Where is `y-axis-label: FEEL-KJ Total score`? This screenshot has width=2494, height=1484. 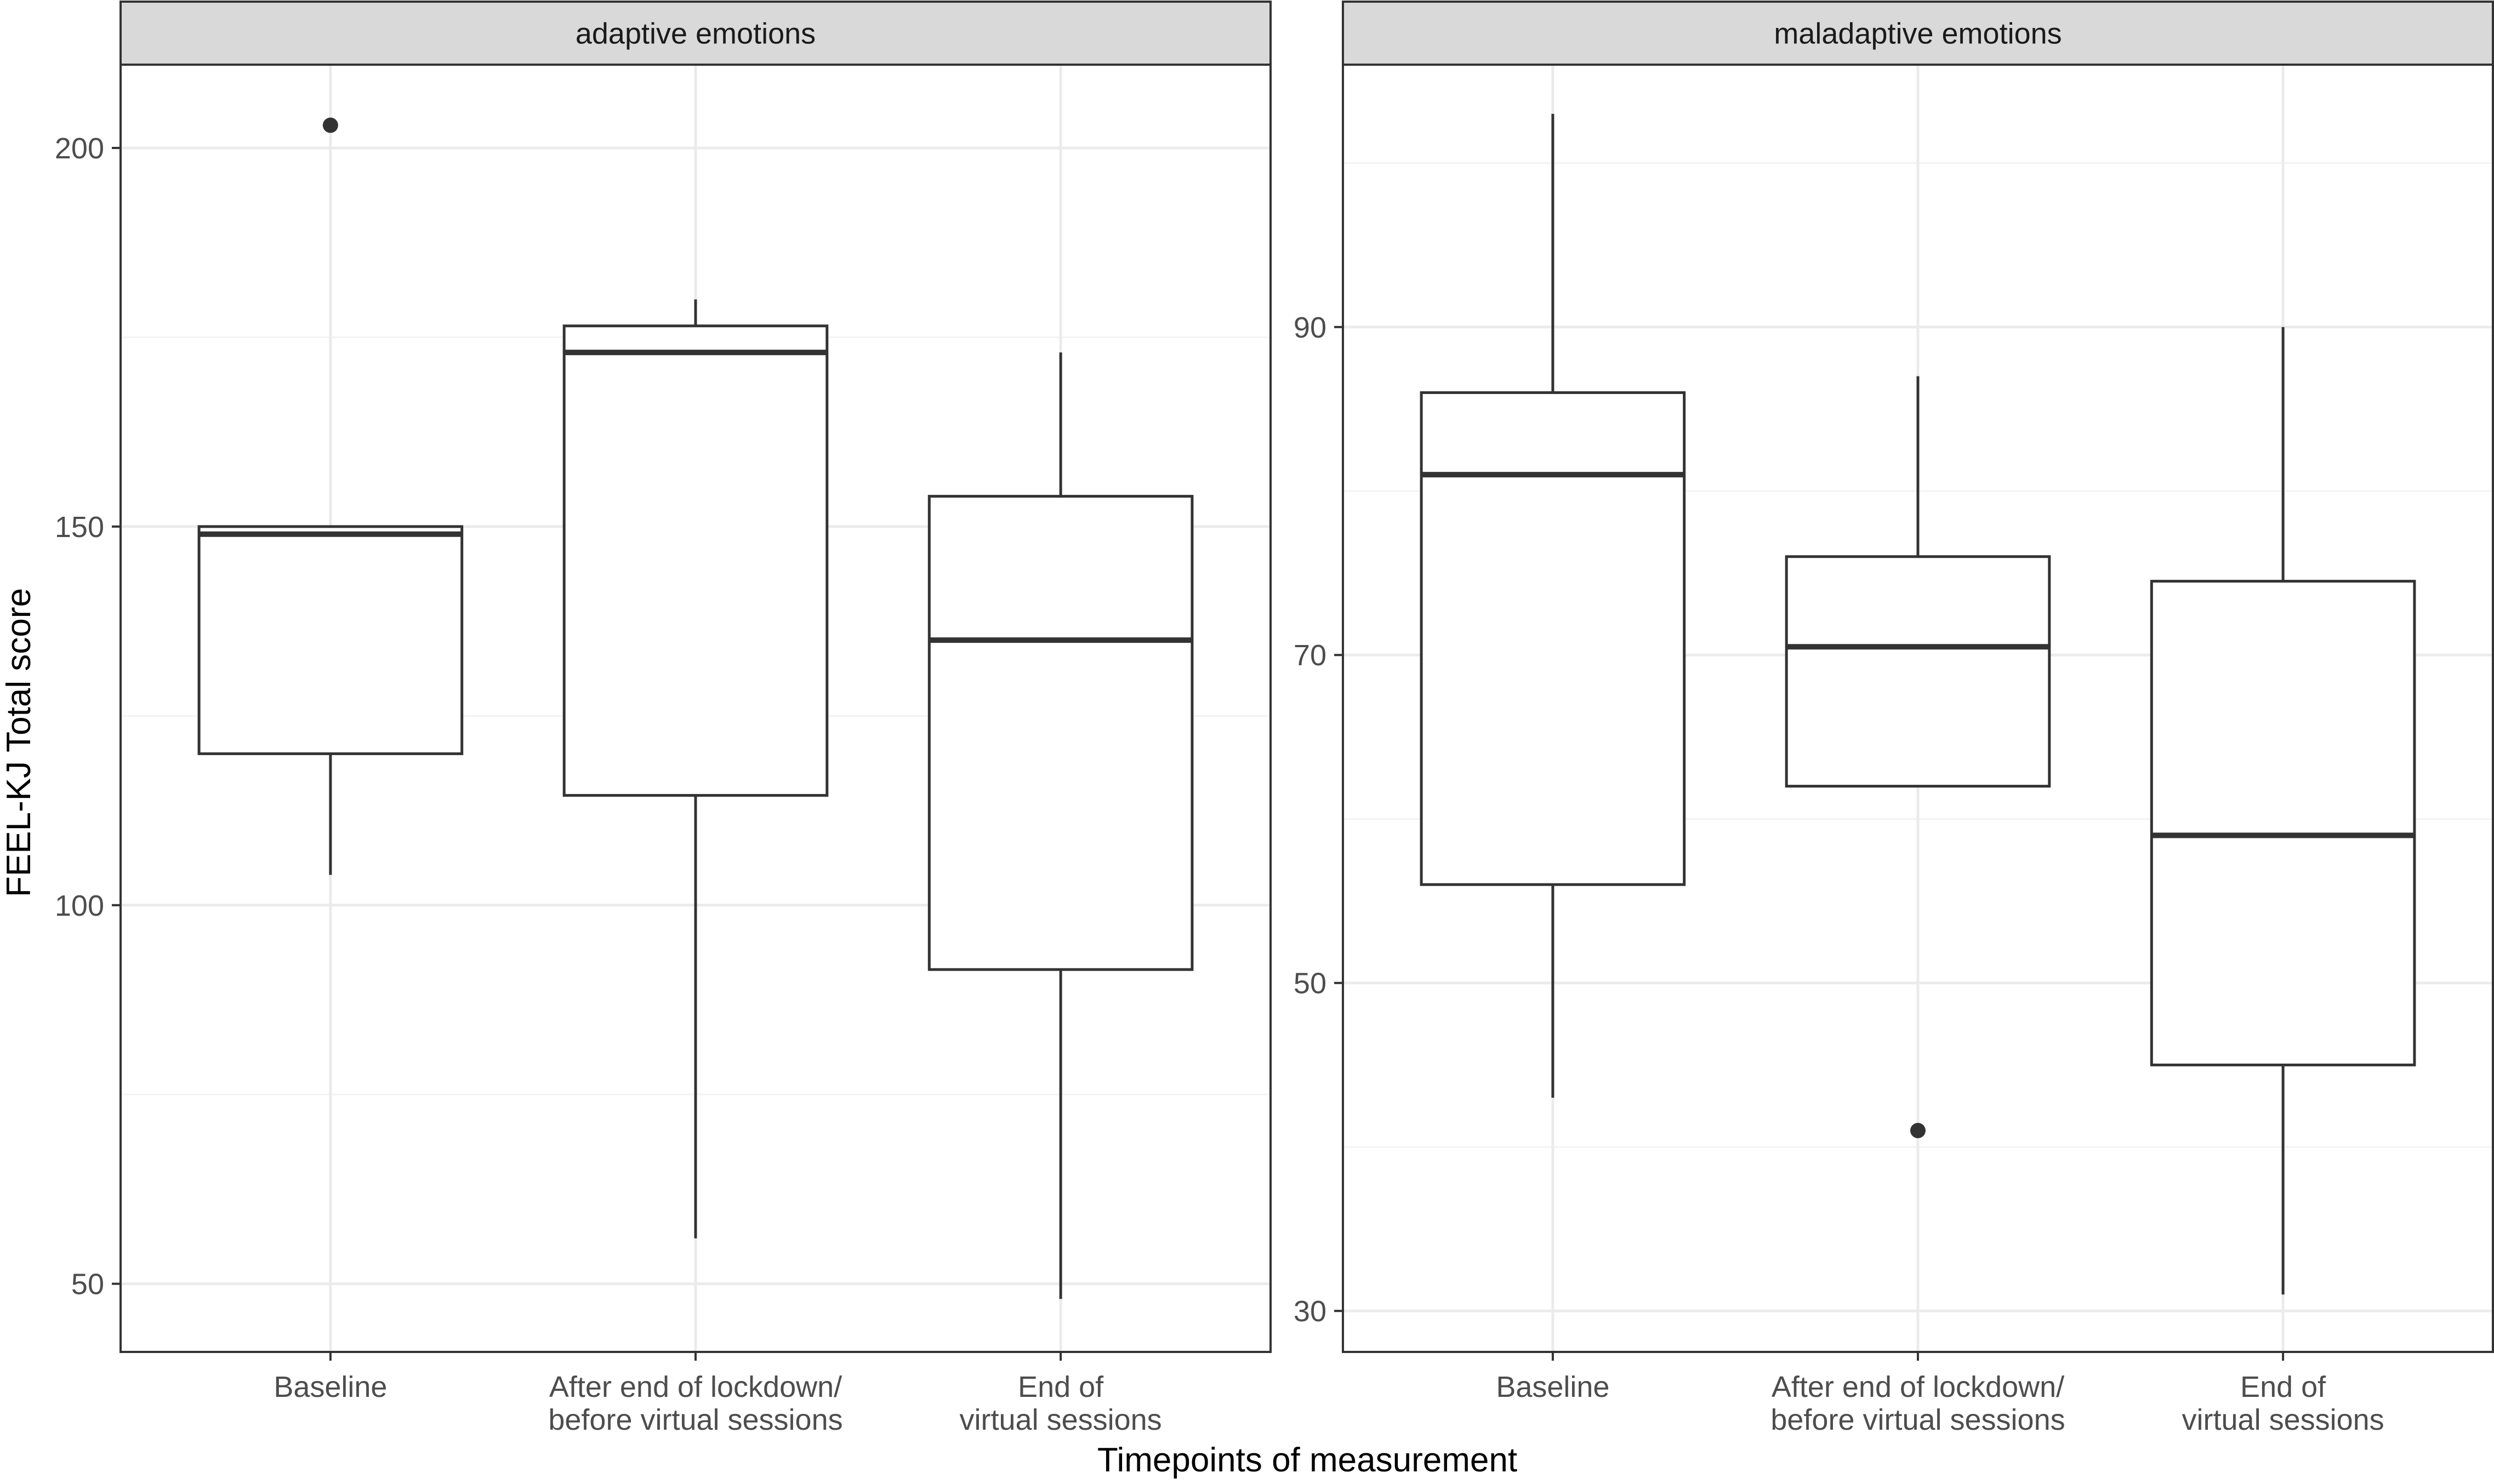 y-axis-label: FEEL-KJ Total score is located at coordinates (19, 742).